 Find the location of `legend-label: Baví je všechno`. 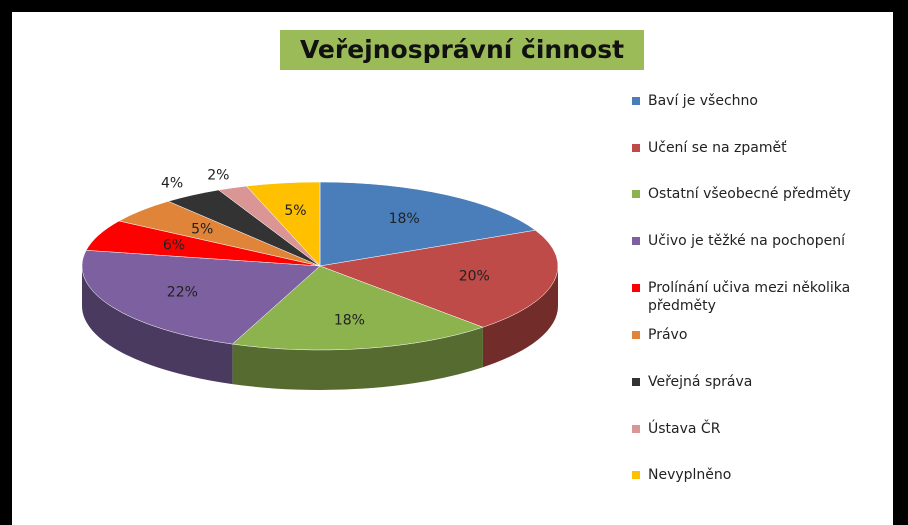

legend-label: Baví je všechno is located at coordinates (703, 101).